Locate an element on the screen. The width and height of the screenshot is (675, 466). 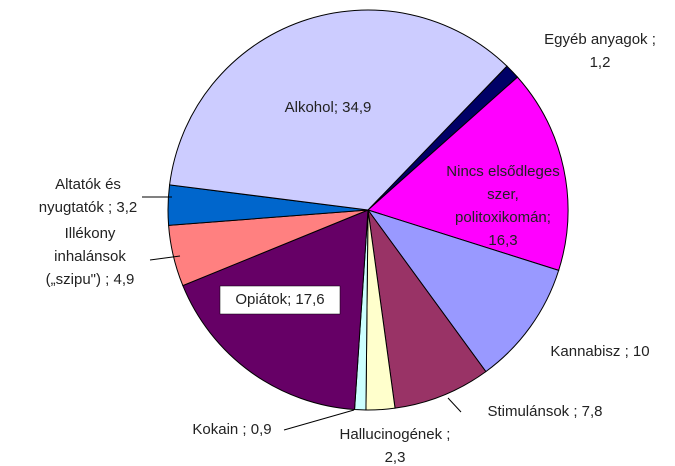
data-label: 1,2 is located at coordinates (600, 62).